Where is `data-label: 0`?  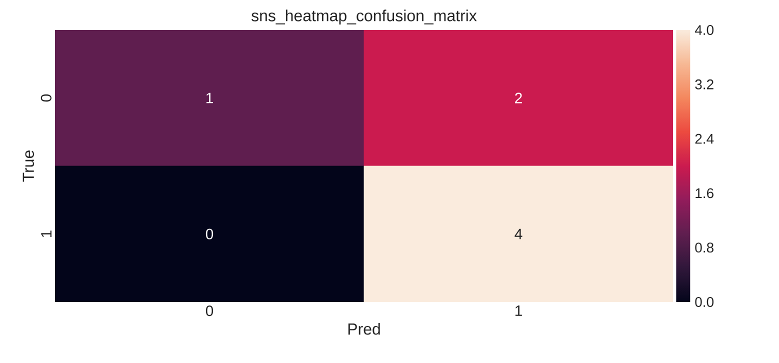
data-label: 0 is located at coordinates (210, 234).